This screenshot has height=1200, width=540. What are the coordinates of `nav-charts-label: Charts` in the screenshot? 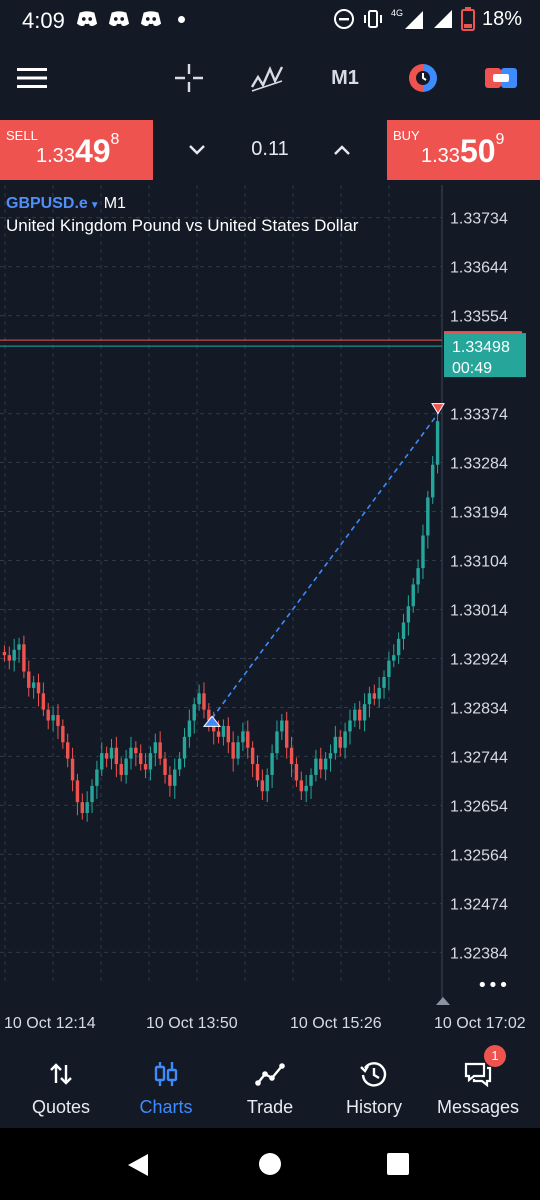 It's located at (166, 1107).